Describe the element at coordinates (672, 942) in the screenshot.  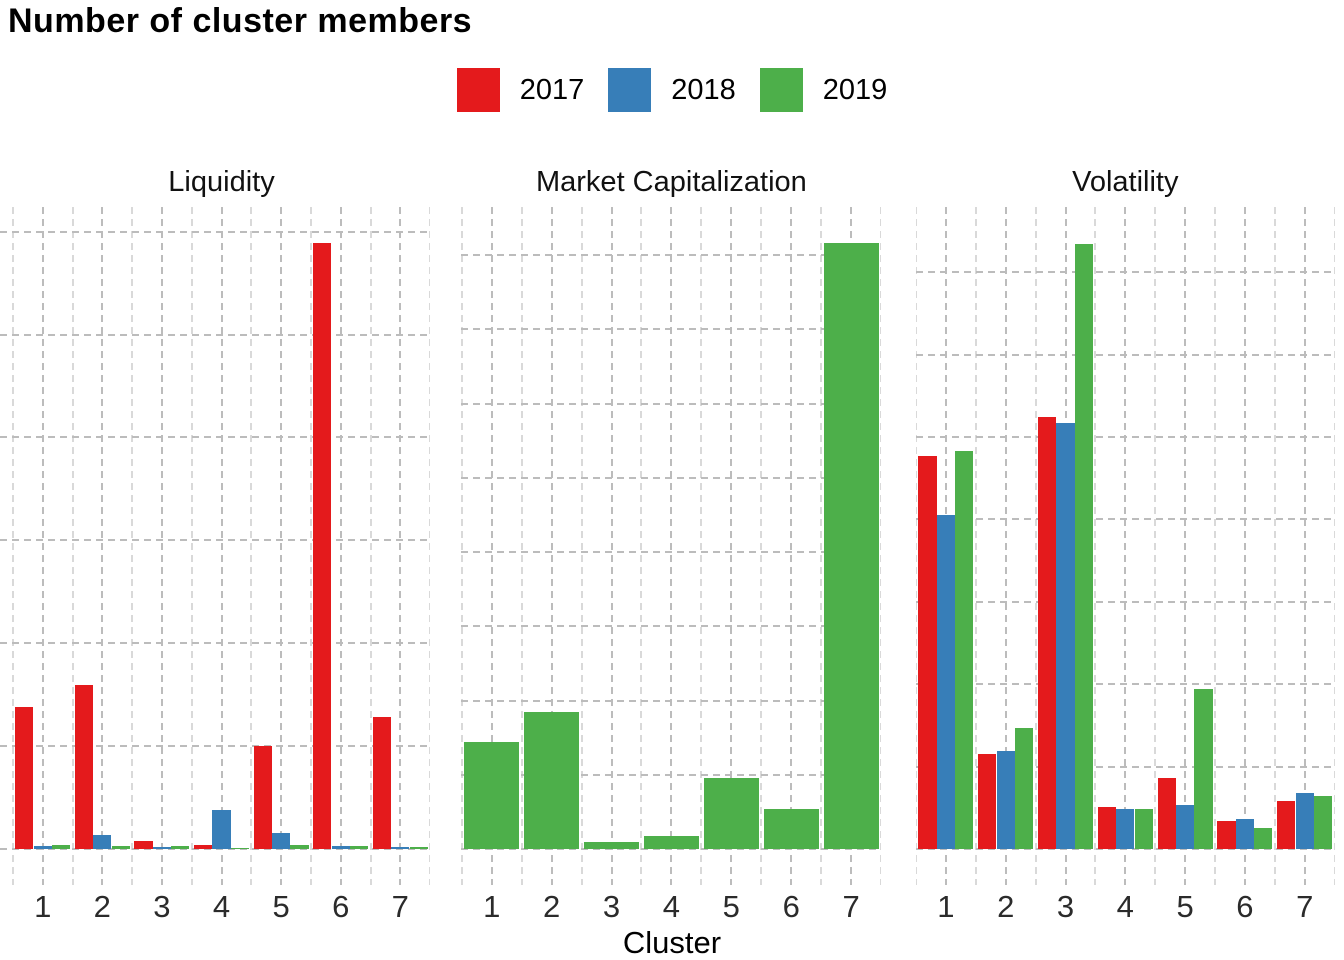
I see `x-axis-title: Cluster` at that location.